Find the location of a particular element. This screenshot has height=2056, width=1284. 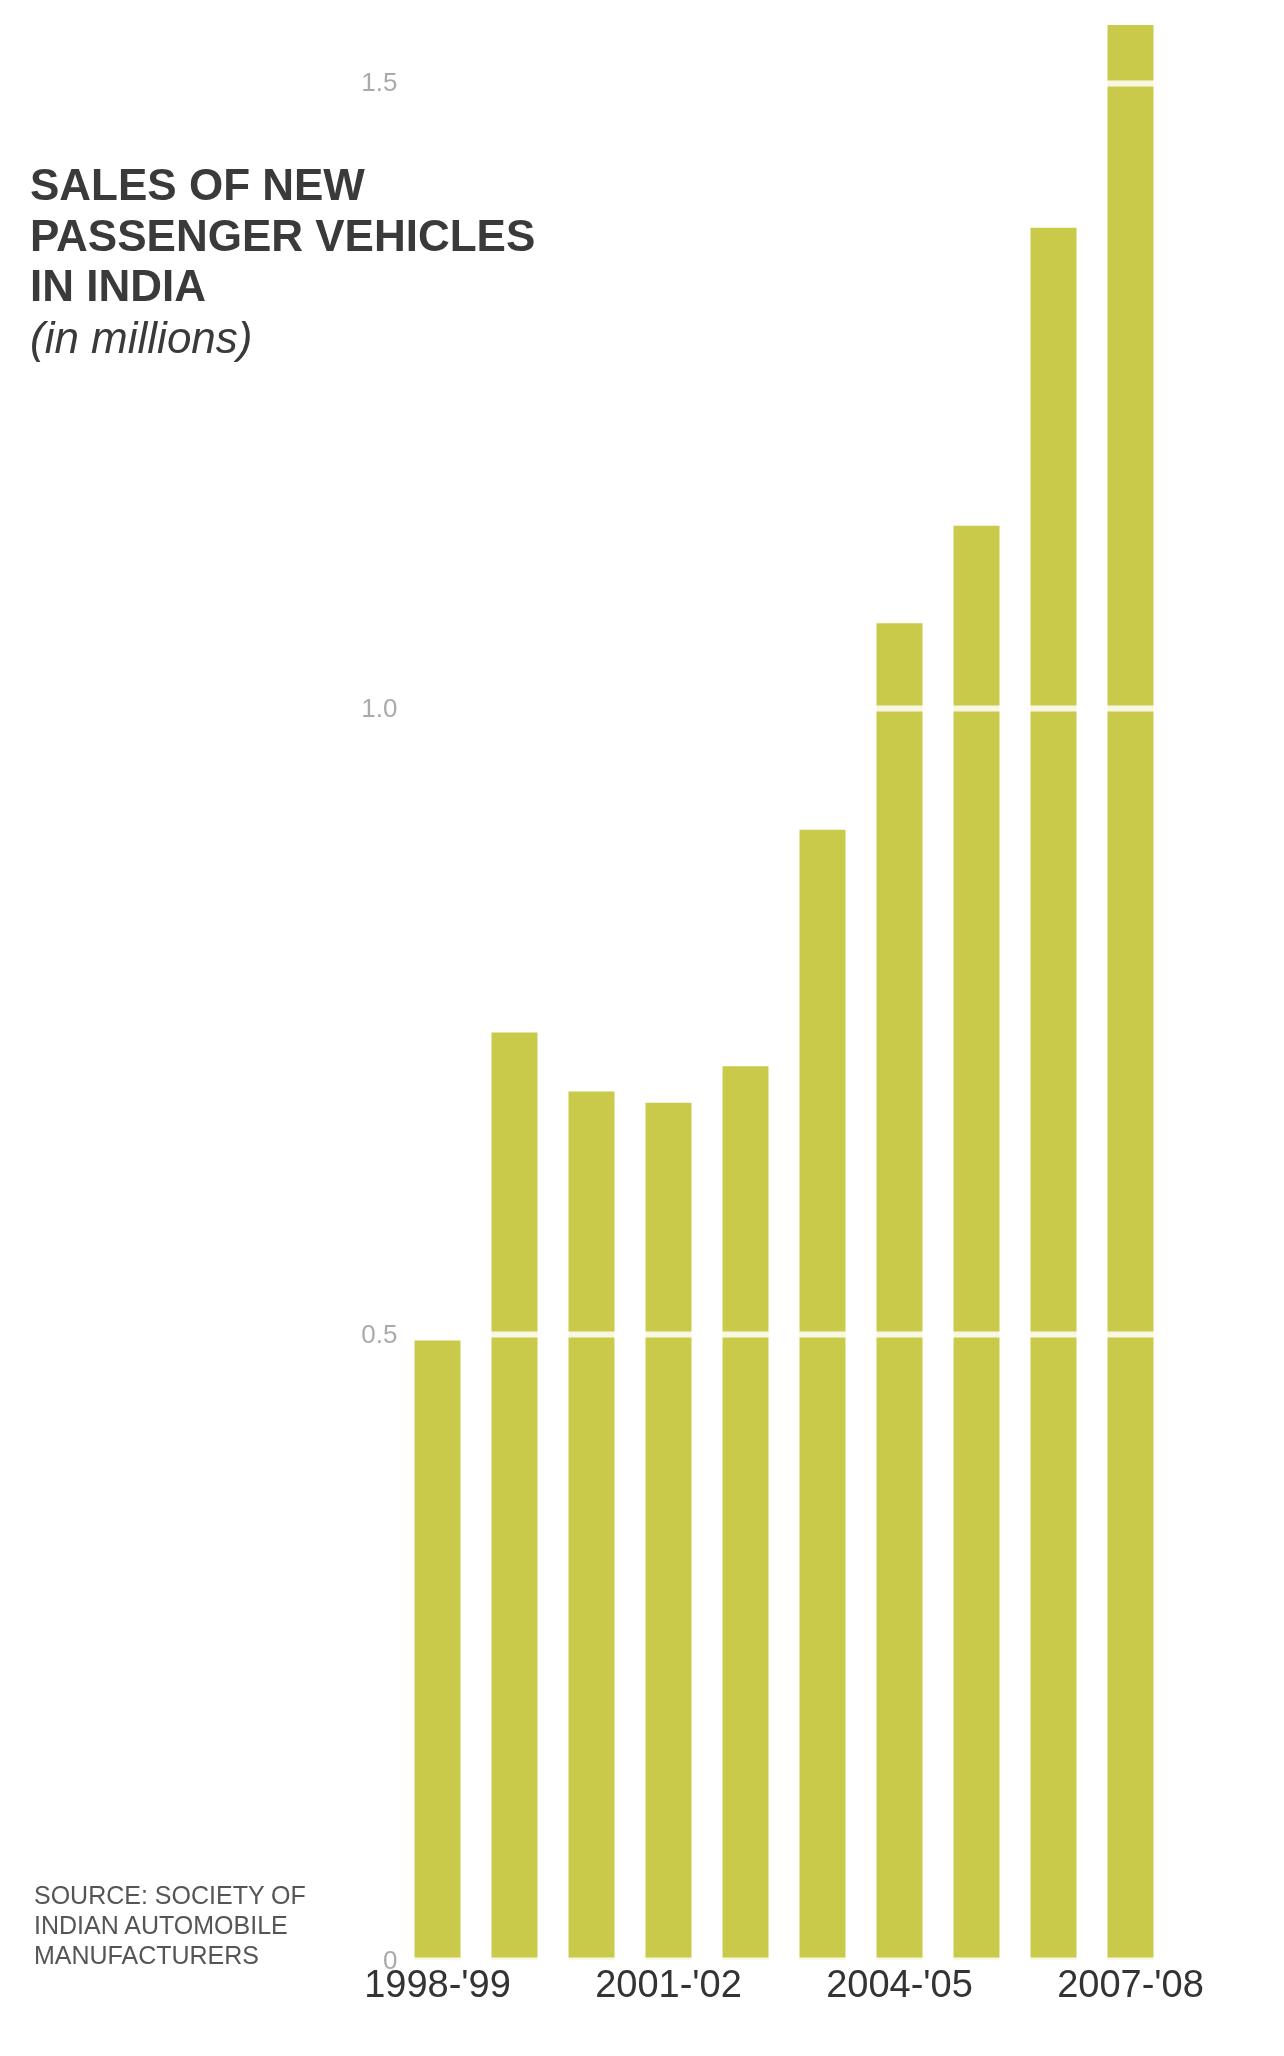

y-tick-label: 1.5 is located at coordinates (379, 82).